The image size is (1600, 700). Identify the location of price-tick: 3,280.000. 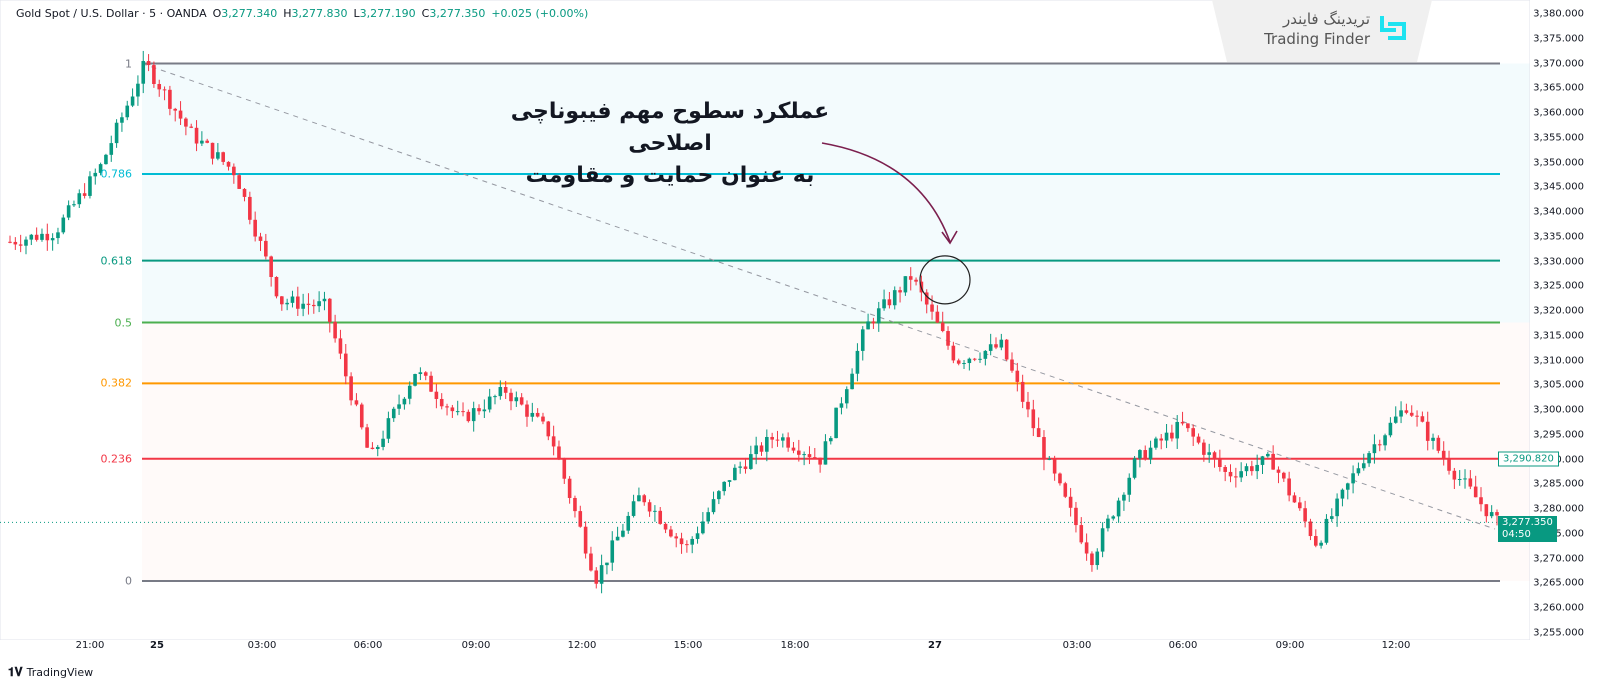
(1558, 509).